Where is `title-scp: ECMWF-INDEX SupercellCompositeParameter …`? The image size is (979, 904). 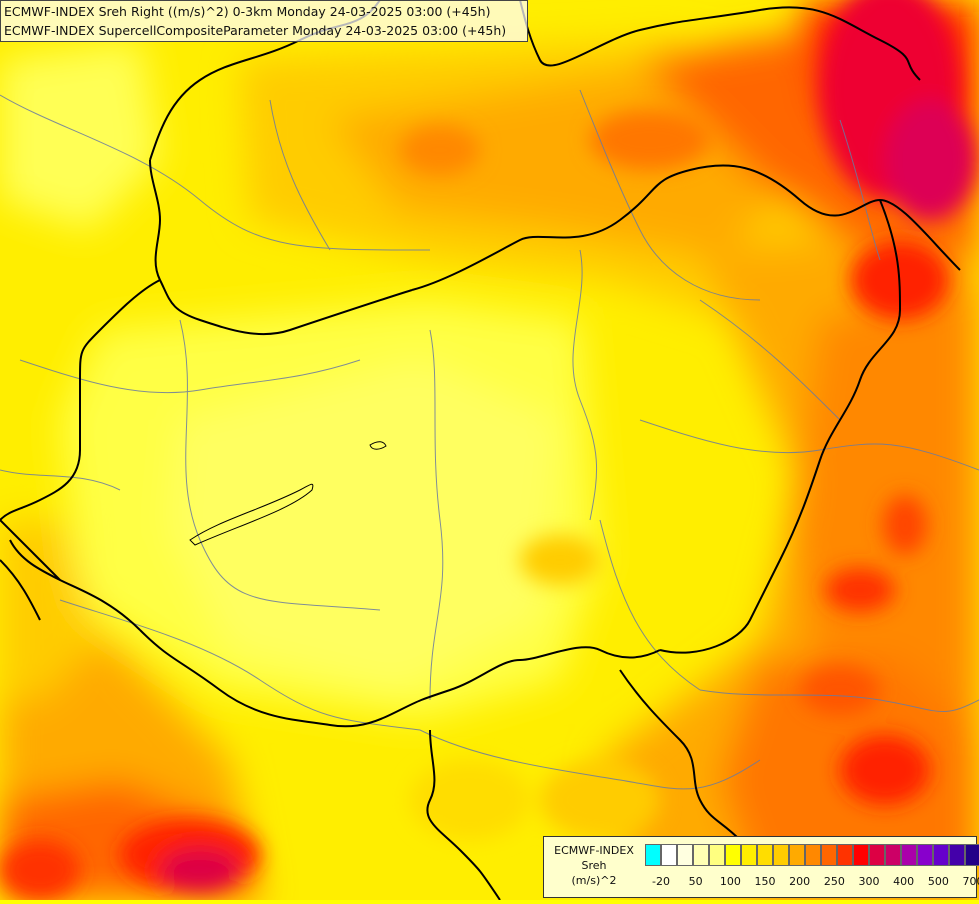 title-scp: ECMWF-INDEX SupercellCompositeParameter … is located at coordinates (264, 30).